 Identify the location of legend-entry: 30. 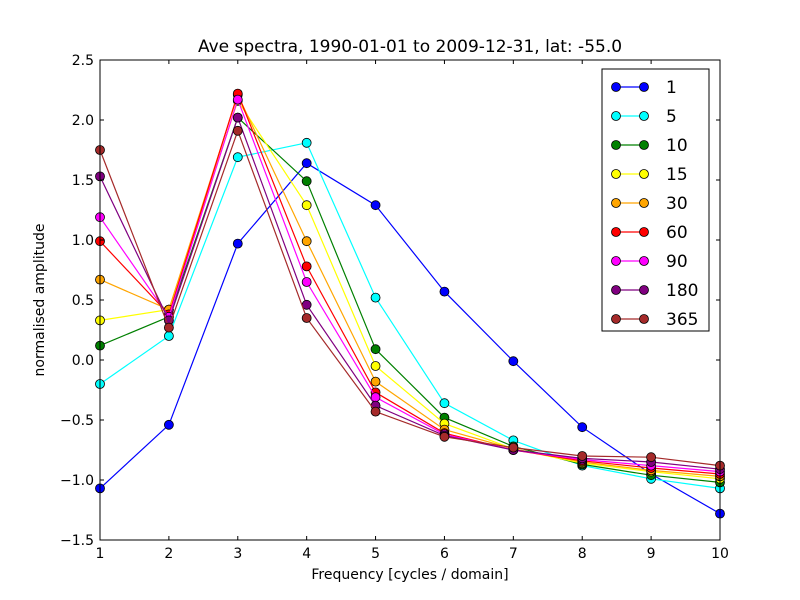
(649, 204).